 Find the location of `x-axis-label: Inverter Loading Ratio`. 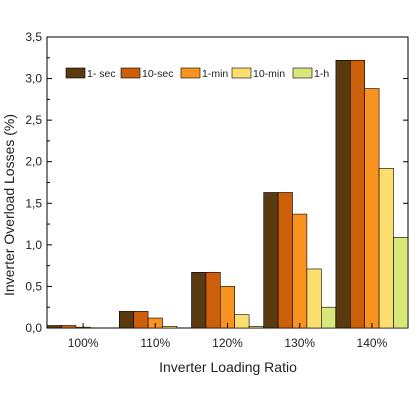

x-axis-label: Inverter Loading Ratio is located at coordinates (228, 367).